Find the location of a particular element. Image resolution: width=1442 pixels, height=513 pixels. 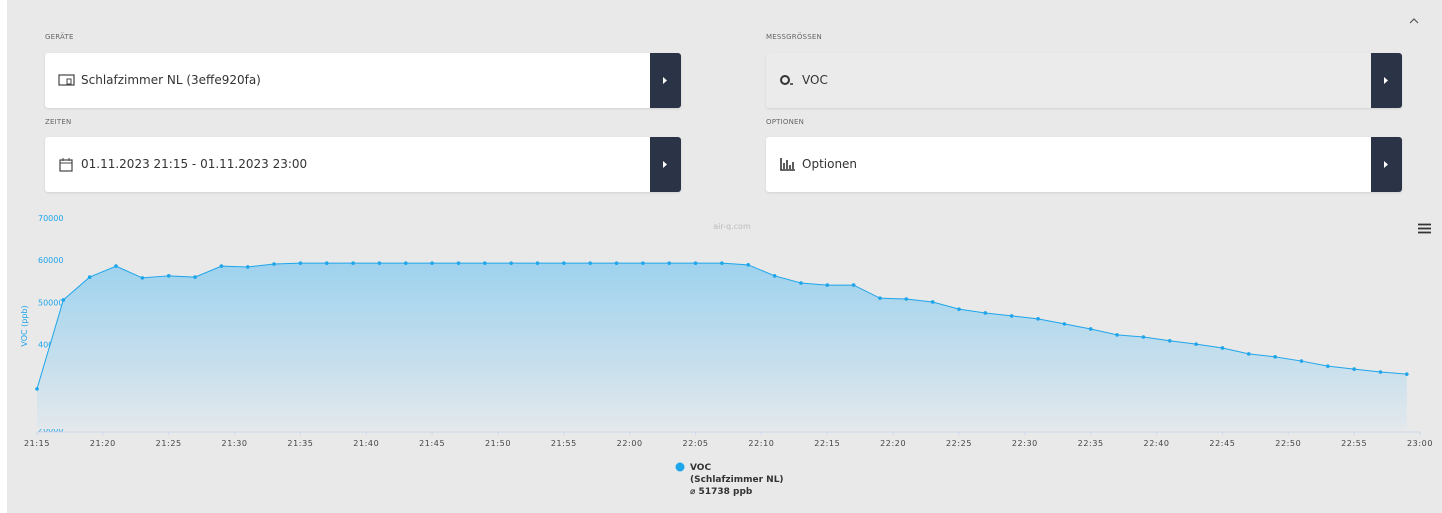

x-tick-label: 22:40 is located at coordinates (1157, 443).